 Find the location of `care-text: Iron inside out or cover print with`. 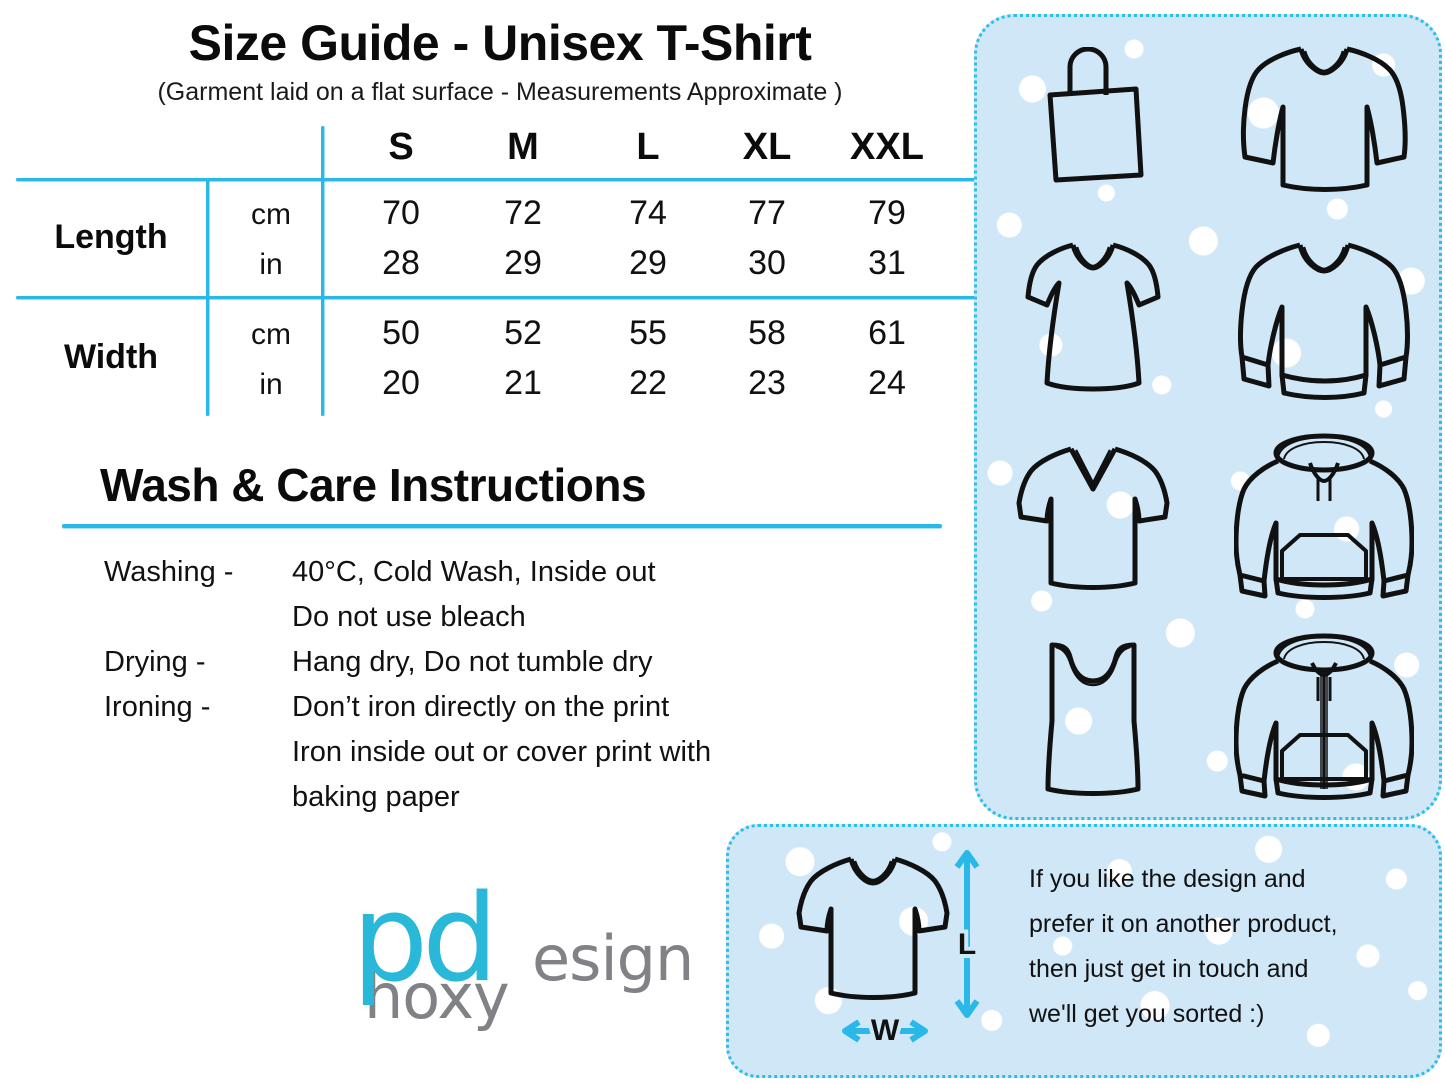

care-text: Iron inside out or cover print with is located at coordinates (502, 752).